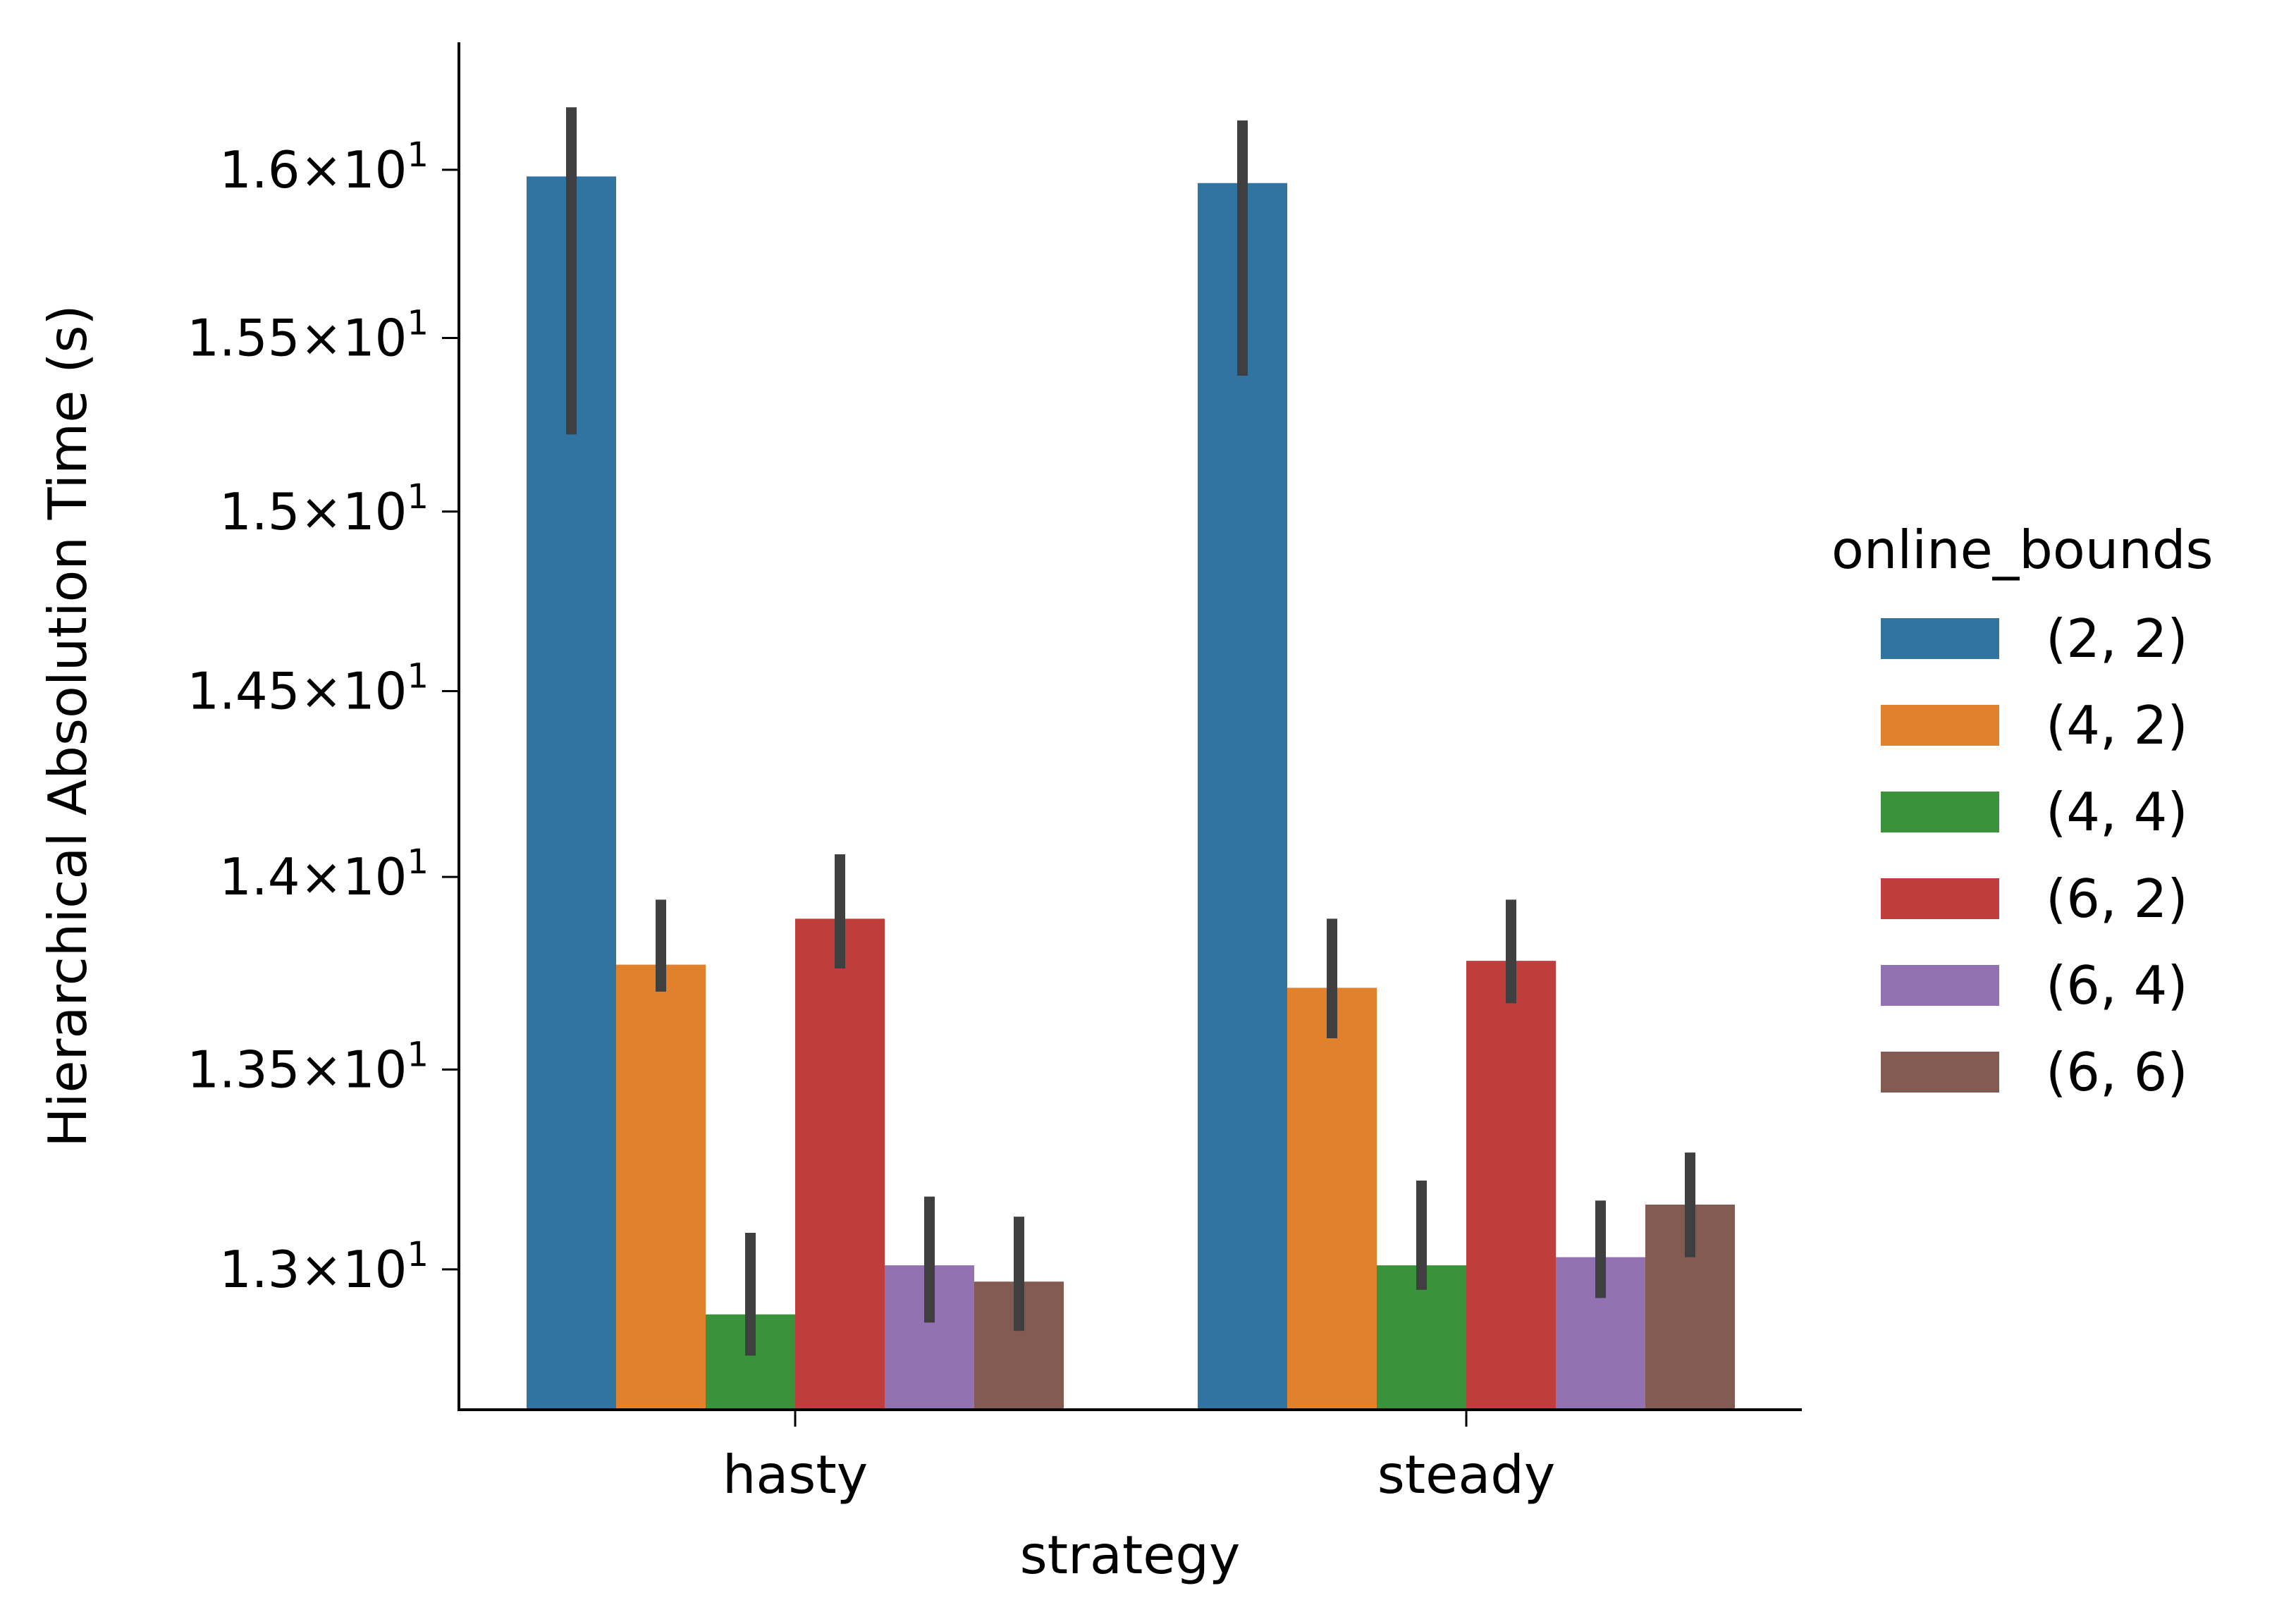 The height and width of the screenshot is (1624, 2296). What do you see at coordinates (1466, 1475) in the screenshot?
I see `x-tick-label: steady` at bounding box center [1466, 1475].